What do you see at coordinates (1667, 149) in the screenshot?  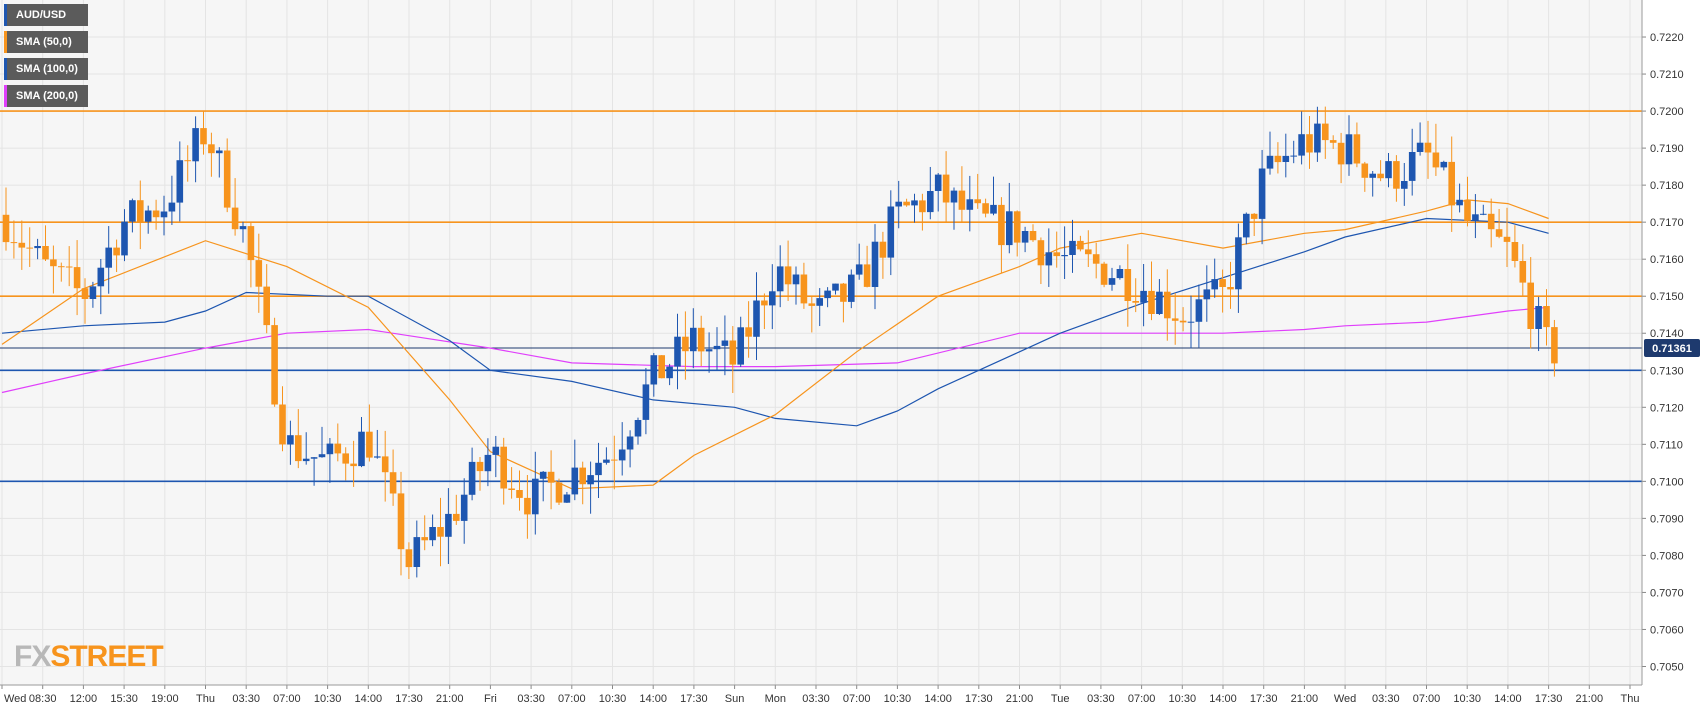 I see `y-tick-label: 0.7190` at bounding box center [1667, 149].